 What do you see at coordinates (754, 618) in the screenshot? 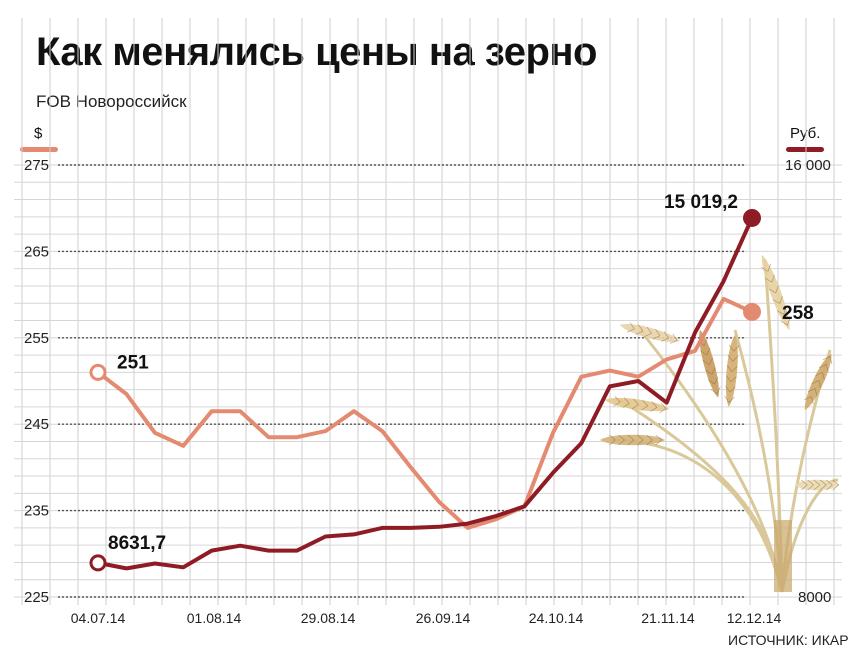
I see `x-tick-label: 12.12.14` at bounding box center [754, 618].